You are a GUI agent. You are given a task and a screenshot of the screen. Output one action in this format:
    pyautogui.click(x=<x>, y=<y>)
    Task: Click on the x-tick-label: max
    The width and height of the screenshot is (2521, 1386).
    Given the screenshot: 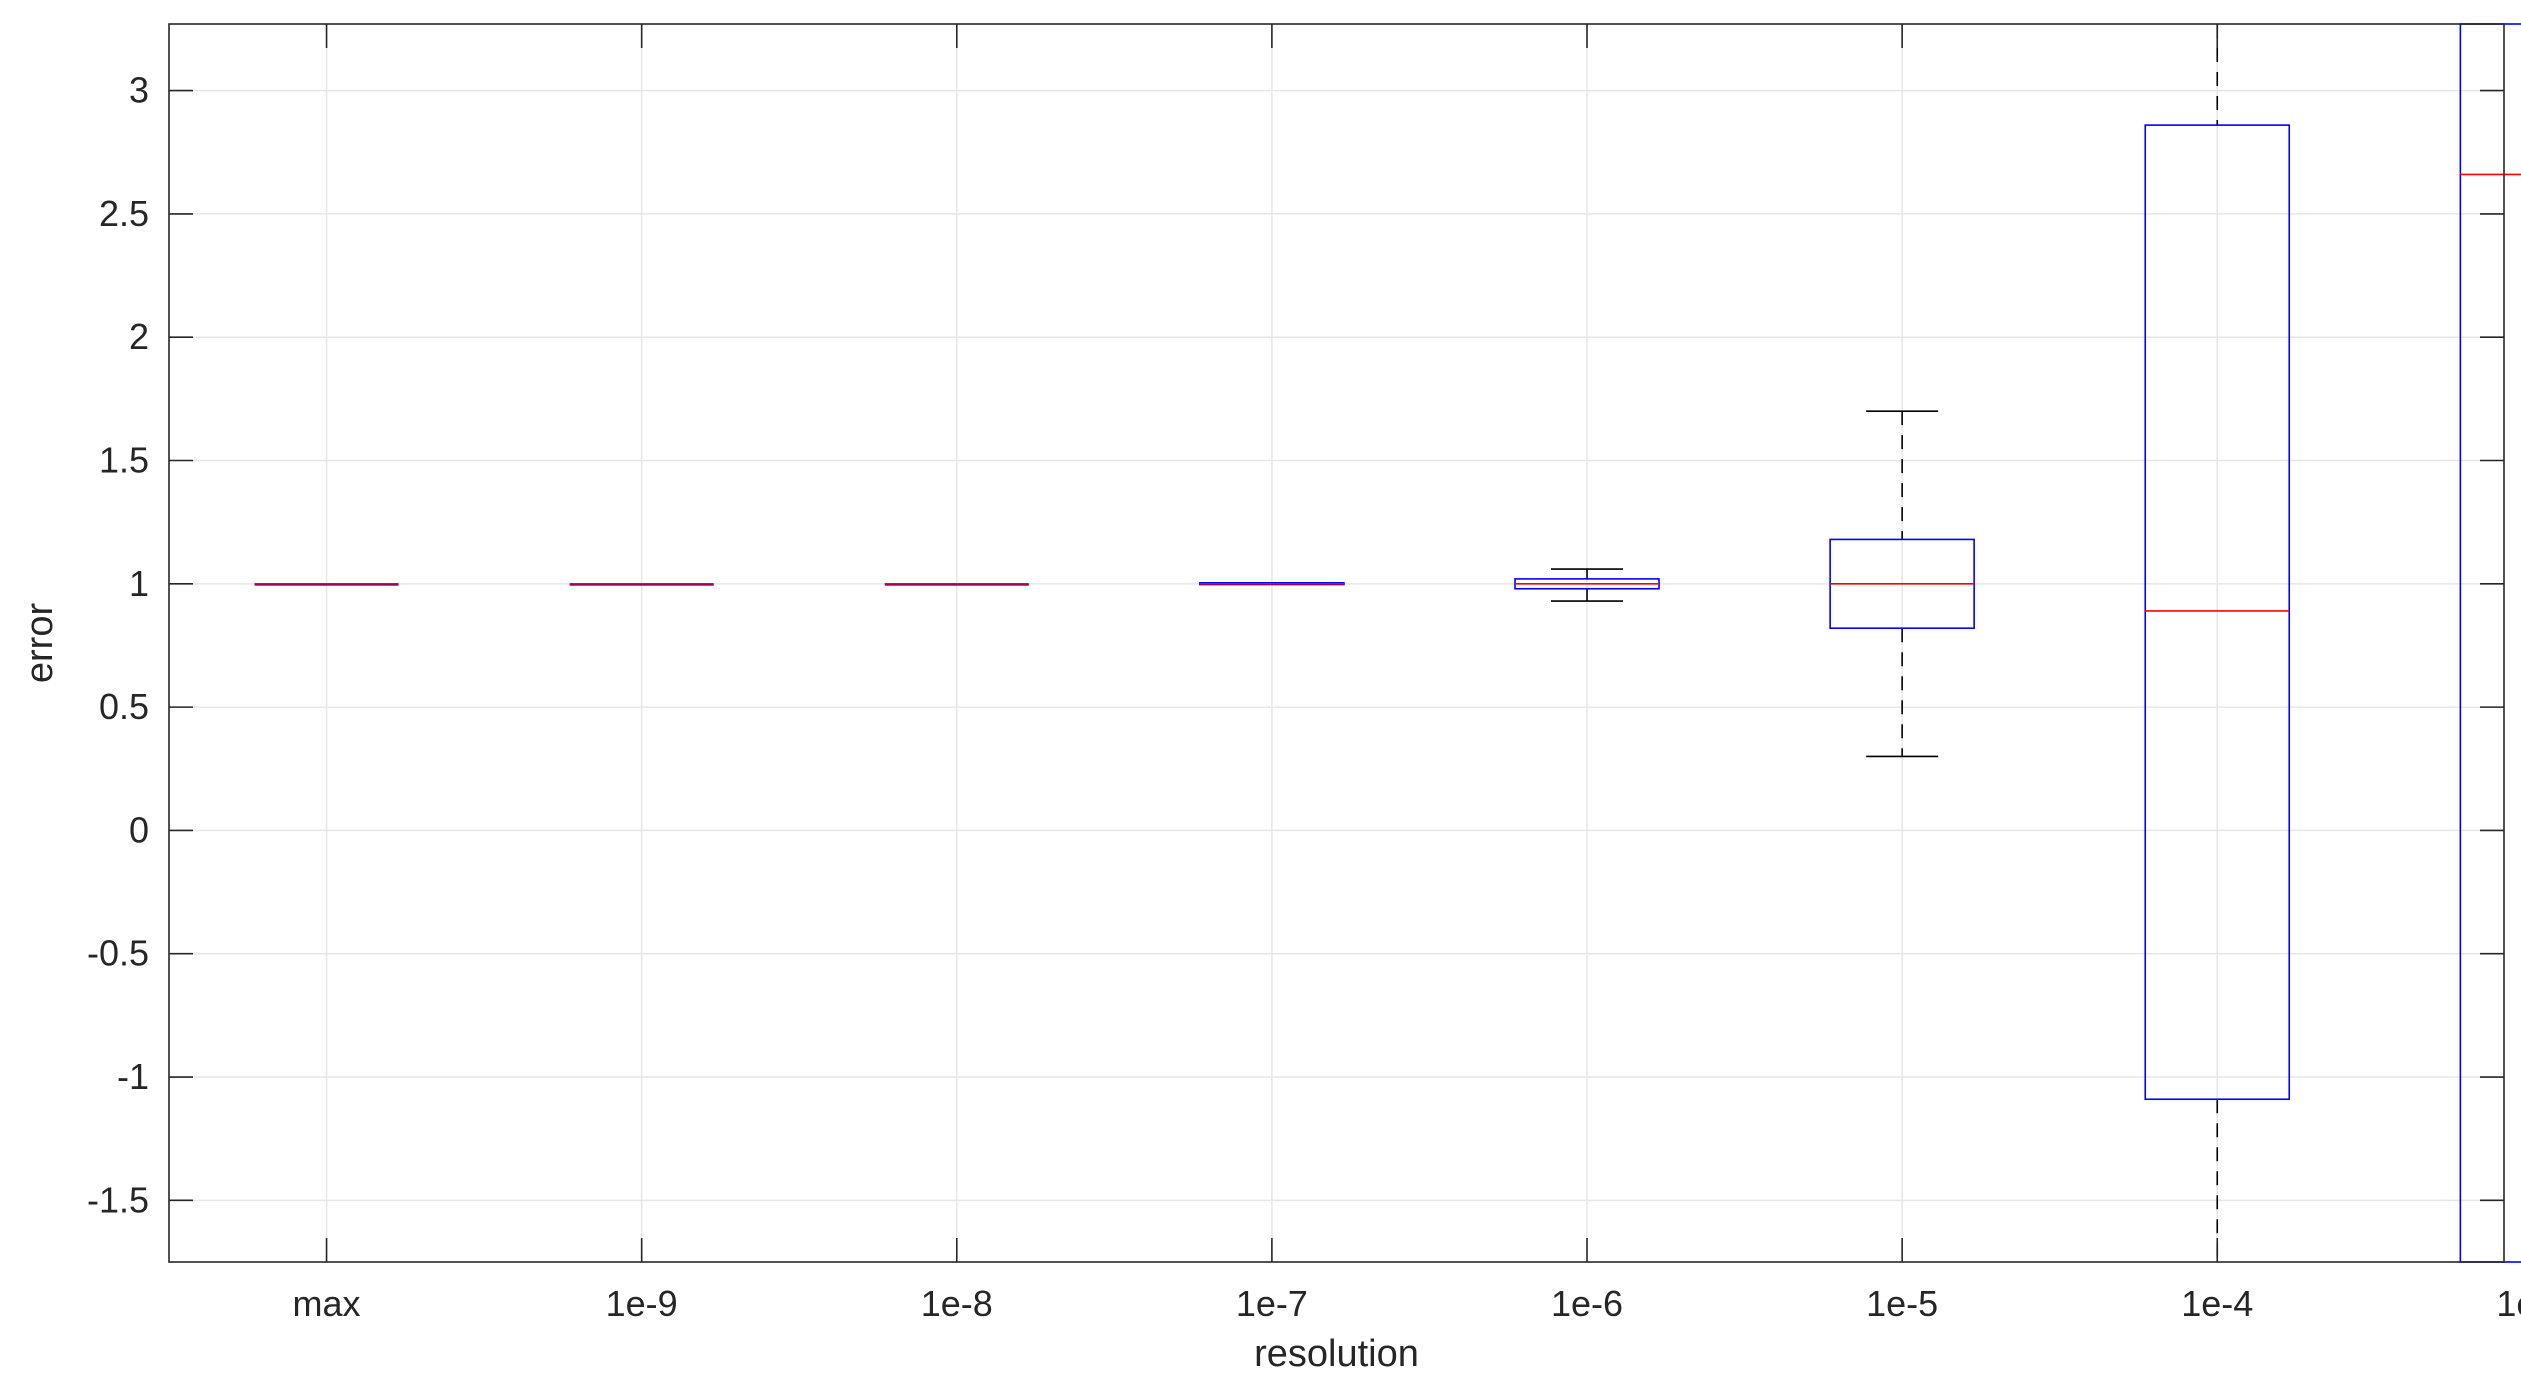 What is the action you would take?
    pyautogui.click(x=327, y=1303)
    